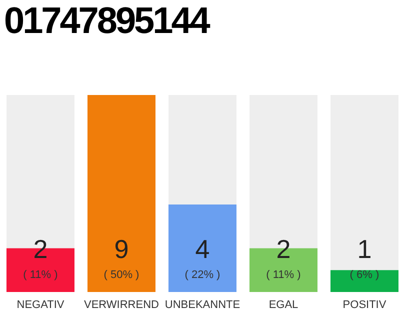 The image size is (410, 320). What do you see at coordinates (106, 21) in the screenshot?
I see `chart-title: 01747895144` at bounding box center [106, 21].